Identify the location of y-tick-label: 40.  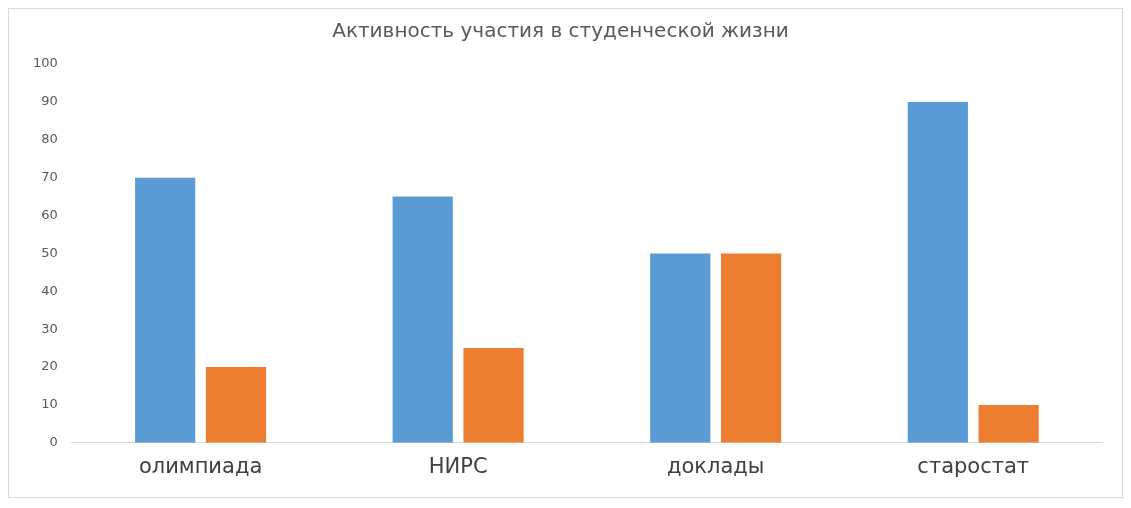
(49, 290).